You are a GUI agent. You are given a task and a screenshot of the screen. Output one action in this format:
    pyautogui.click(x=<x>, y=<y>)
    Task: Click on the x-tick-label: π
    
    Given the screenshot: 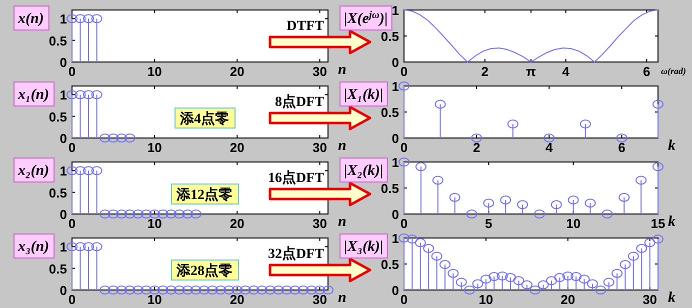 What is the action you would take?
    pyautogui.click(x=531, y=71)
    